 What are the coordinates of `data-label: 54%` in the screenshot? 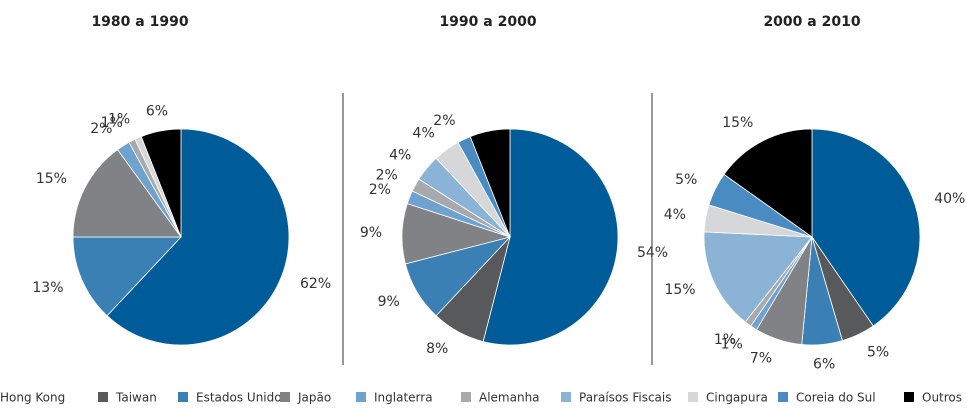 It's located at (652, 253).